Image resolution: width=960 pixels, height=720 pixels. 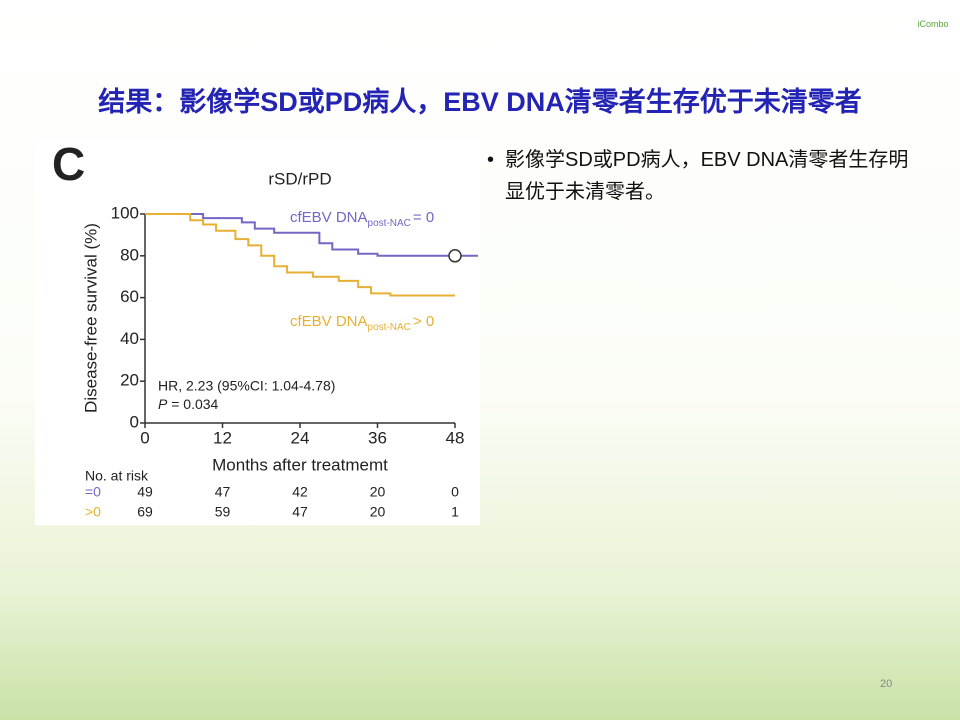 What do you see at coordinates (145, 512) in the screenshot?
I see `risk-value: 69` at bounding box center [145, 512].